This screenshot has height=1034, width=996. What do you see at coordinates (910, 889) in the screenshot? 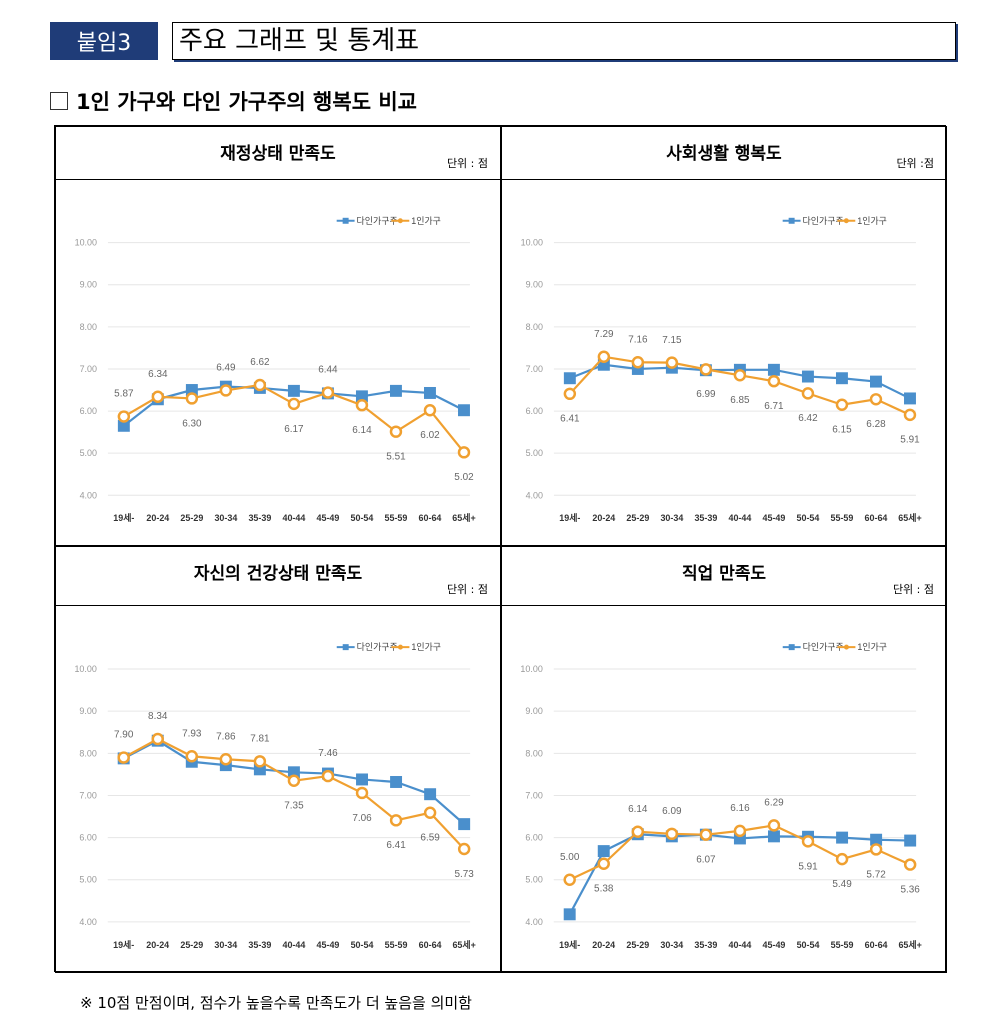
I see `data-label: 5.36` at bounding box center [910, 889].